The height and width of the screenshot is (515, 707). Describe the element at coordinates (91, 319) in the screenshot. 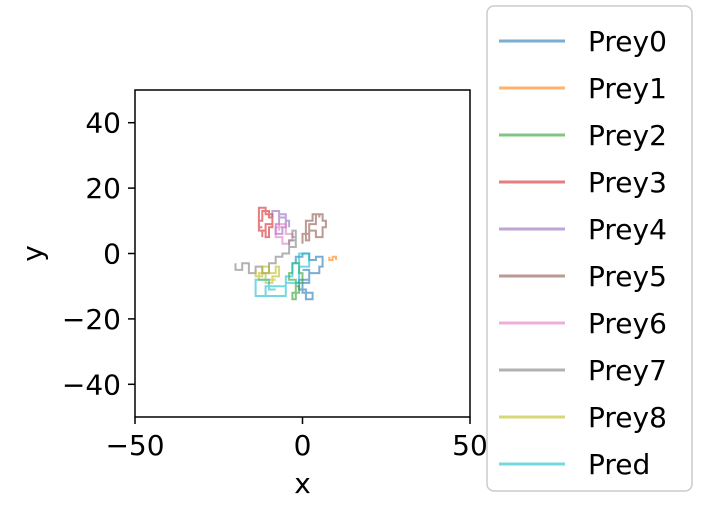

I see `y-tick-label: −20` at that location.